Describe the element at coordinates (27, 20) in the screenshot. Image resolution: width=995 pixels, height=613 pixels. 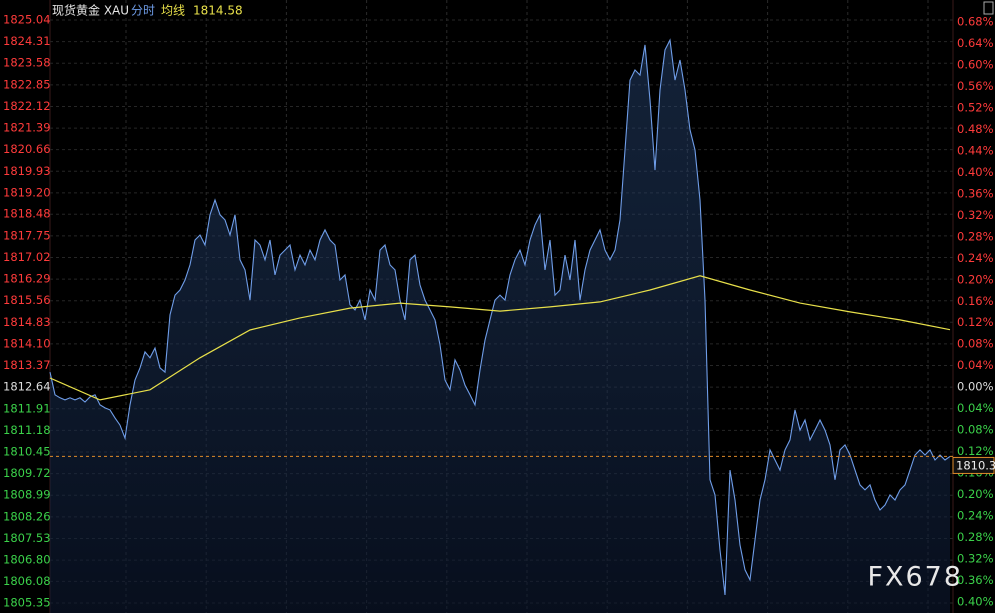
I see `y-tick-label: 1825.04` at that location.